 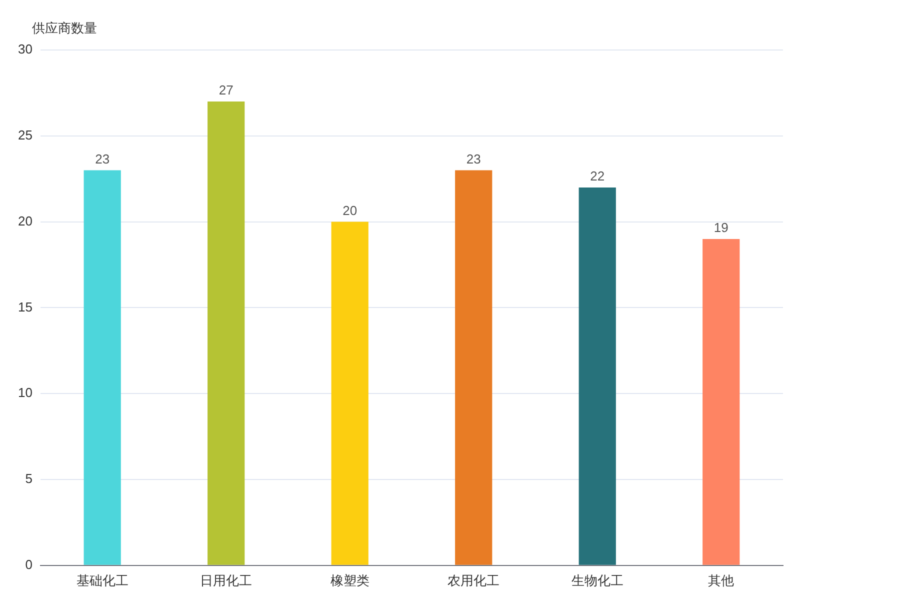 I want to click on y-tick-label: 20, so click(x=25, y=220).